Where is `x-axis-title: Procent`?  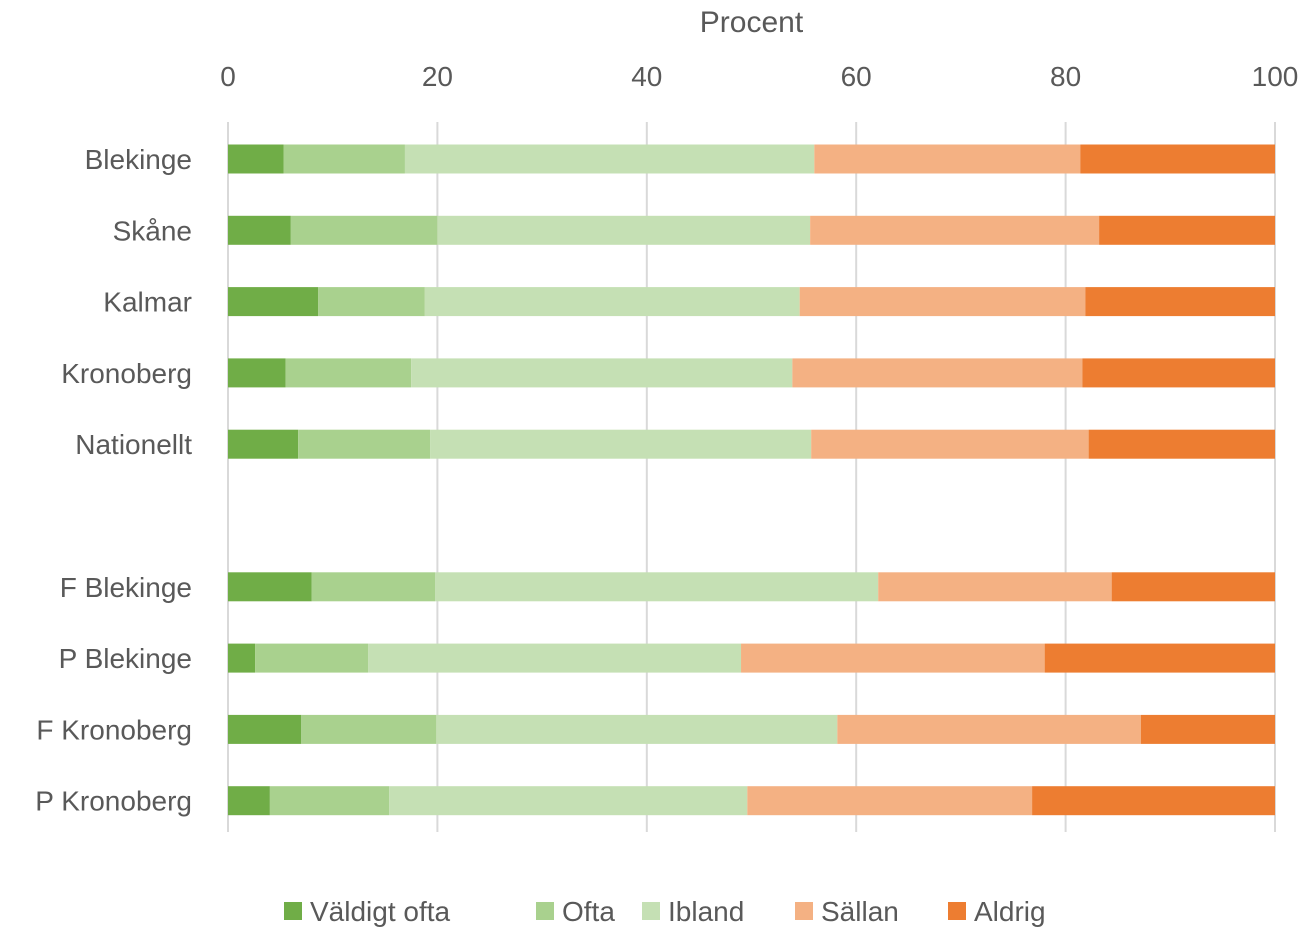
x-axis-title: Procent is located at coordinates (752, 22).